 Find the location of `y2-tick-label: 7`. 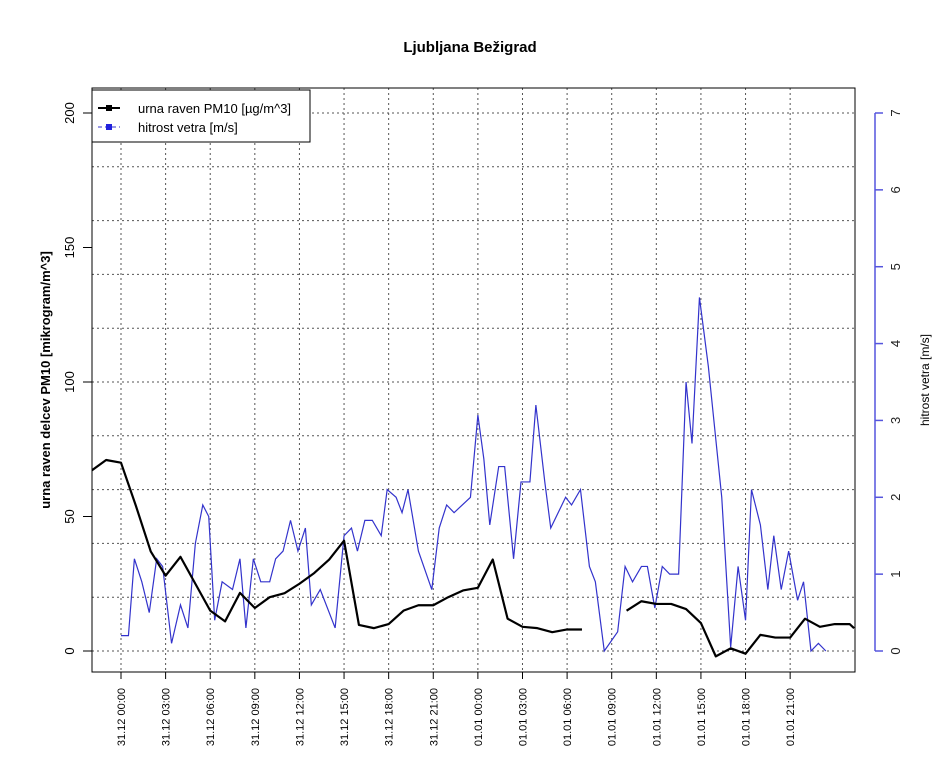

y2-tick-label: 7 is located at coordinates (895, 112).